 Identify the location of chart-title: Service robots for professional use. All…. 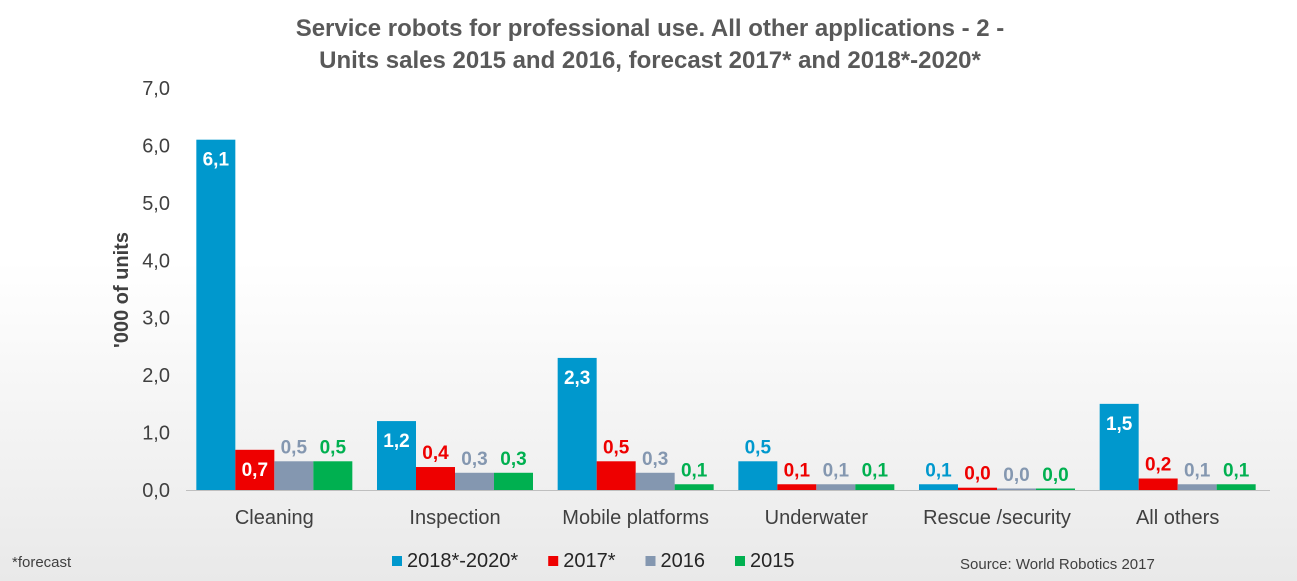
(650, 28).